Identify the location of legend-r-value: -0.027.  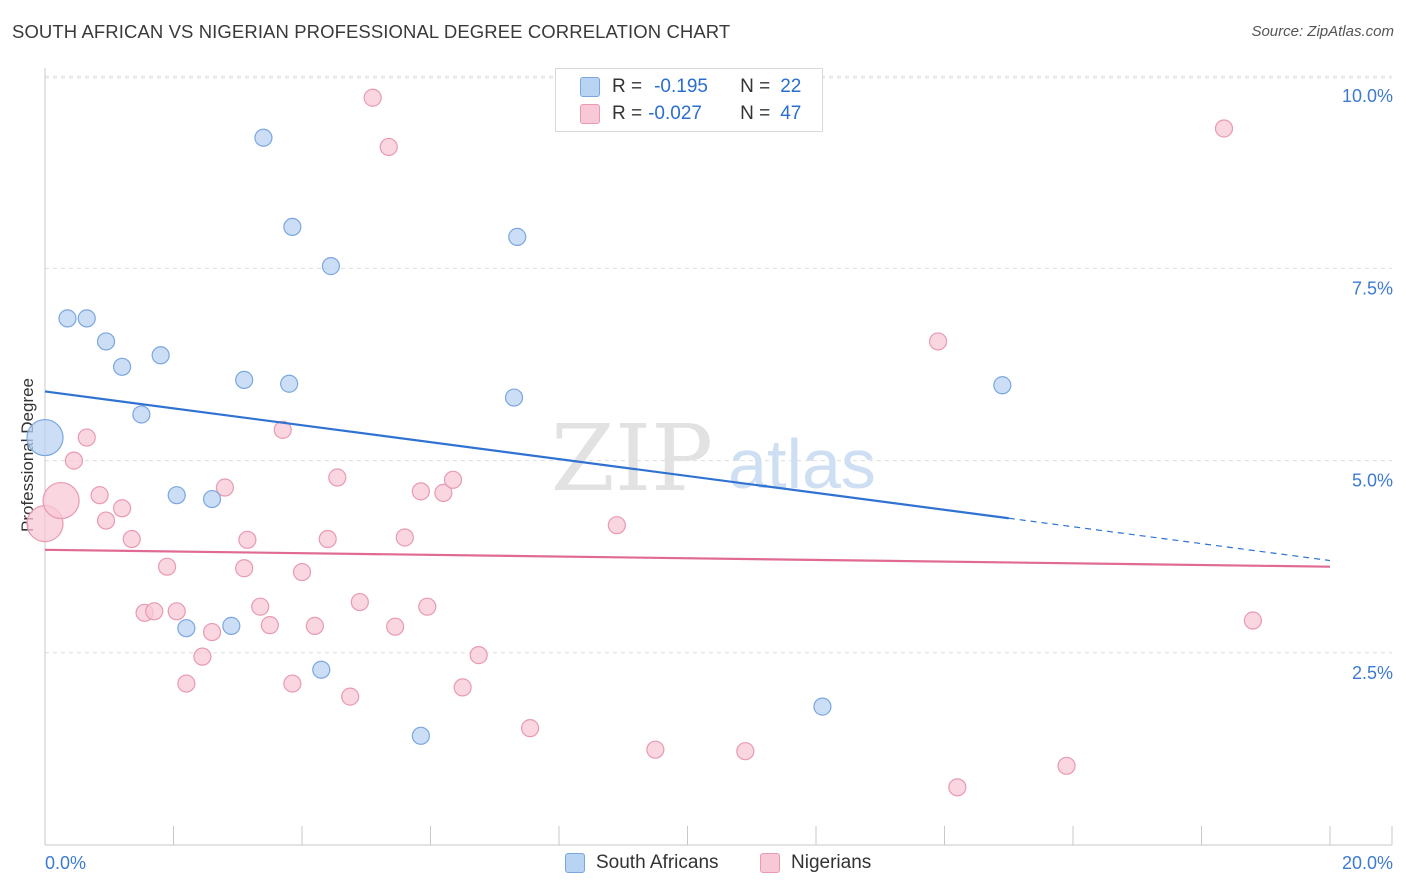
(675, 113).